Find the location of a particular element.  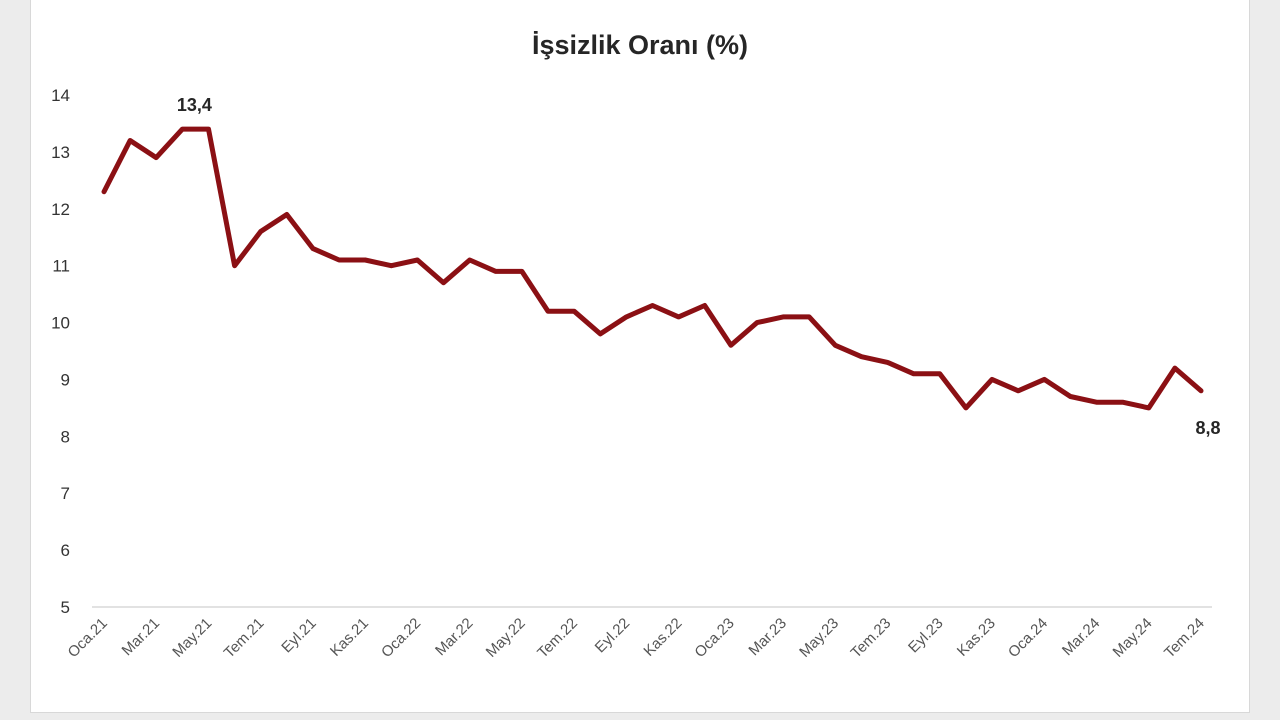

x-tick-label: Mar.23 is located at coordinates (767, 637).